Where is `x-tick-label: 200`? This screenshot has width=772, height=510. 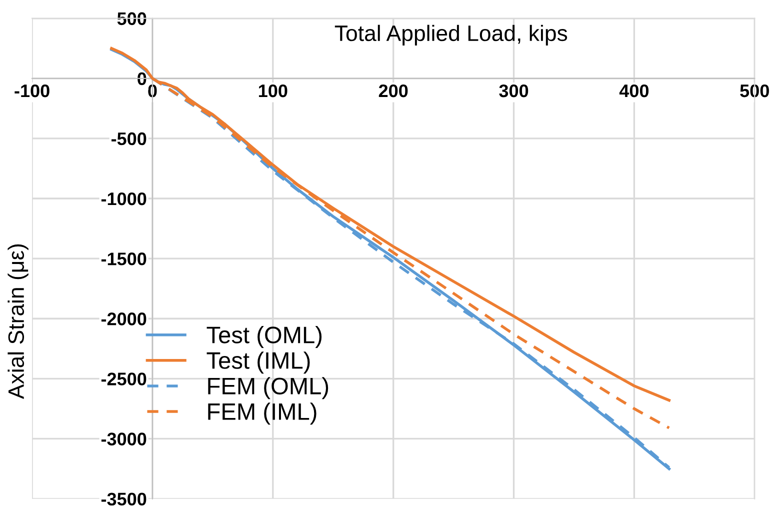
x-tick-label: 200 is located at coordinates (393, 91).